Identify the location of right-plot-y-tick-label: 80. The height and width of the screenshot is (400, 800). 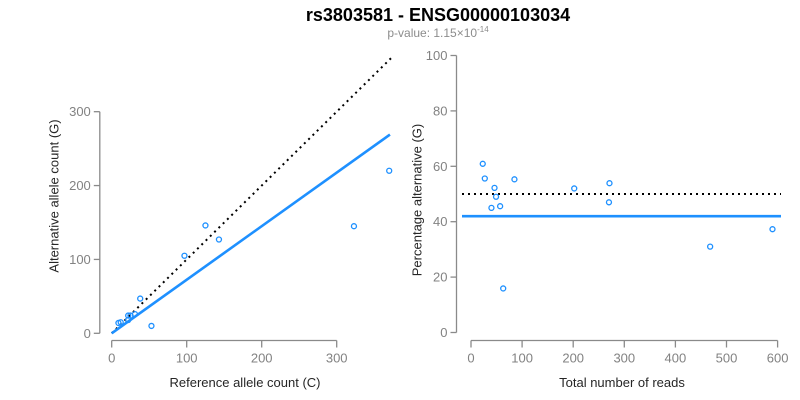
(440, 110).